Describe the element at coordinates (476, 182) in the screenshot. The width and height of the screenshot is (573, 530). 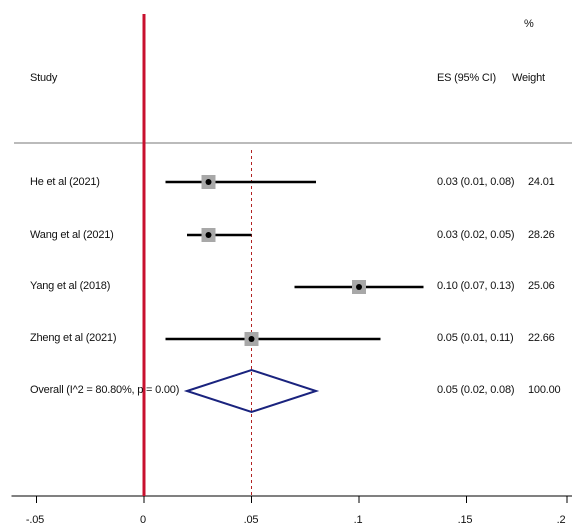
I see `study-es-ci: 0.03 (0.01, 0.08)` at that location.